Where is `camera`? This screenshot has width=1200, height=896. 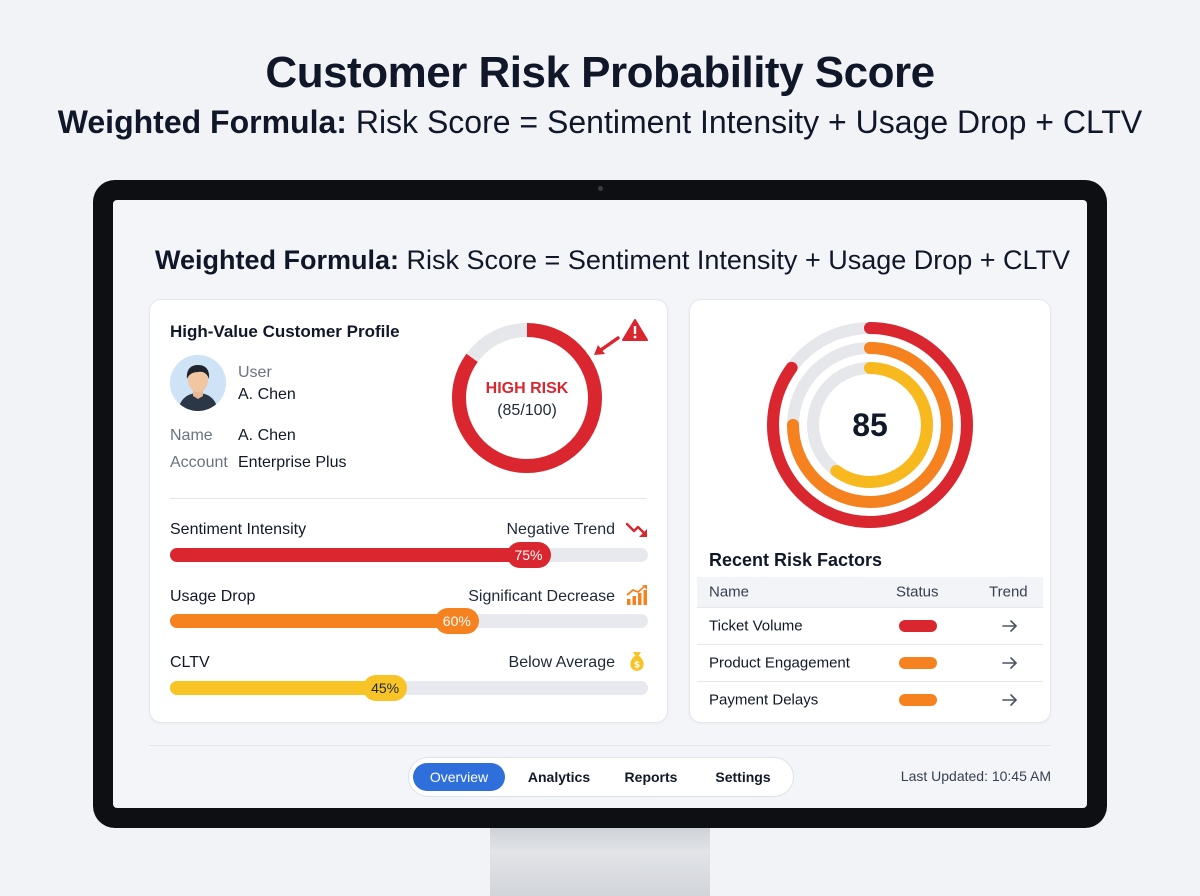
camera is located at coordinates (600, 188).